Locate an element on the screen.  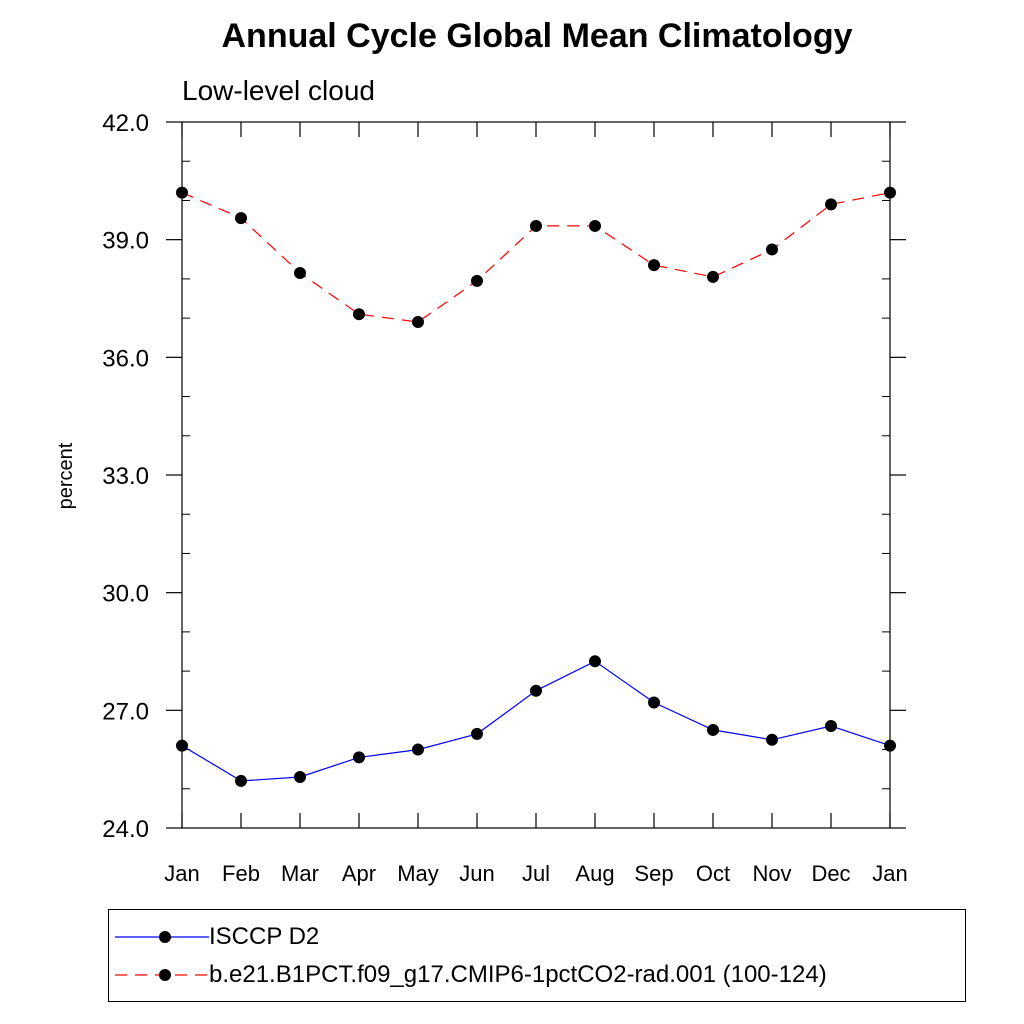
x-tick-label: Mar is located at coordinates (300, 873).